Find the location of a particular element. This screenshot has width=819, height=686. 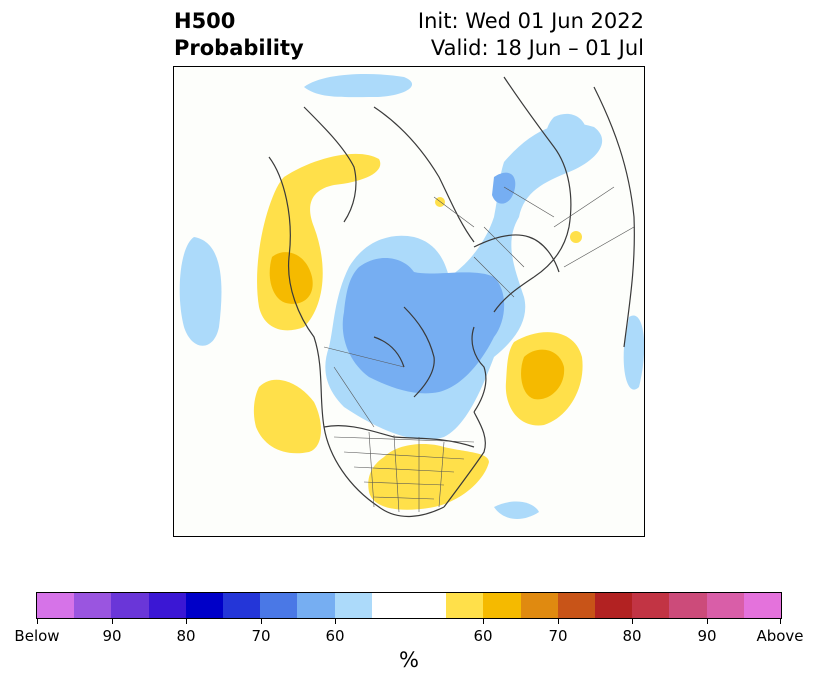

colorbar is located at coordinates (409, 605).